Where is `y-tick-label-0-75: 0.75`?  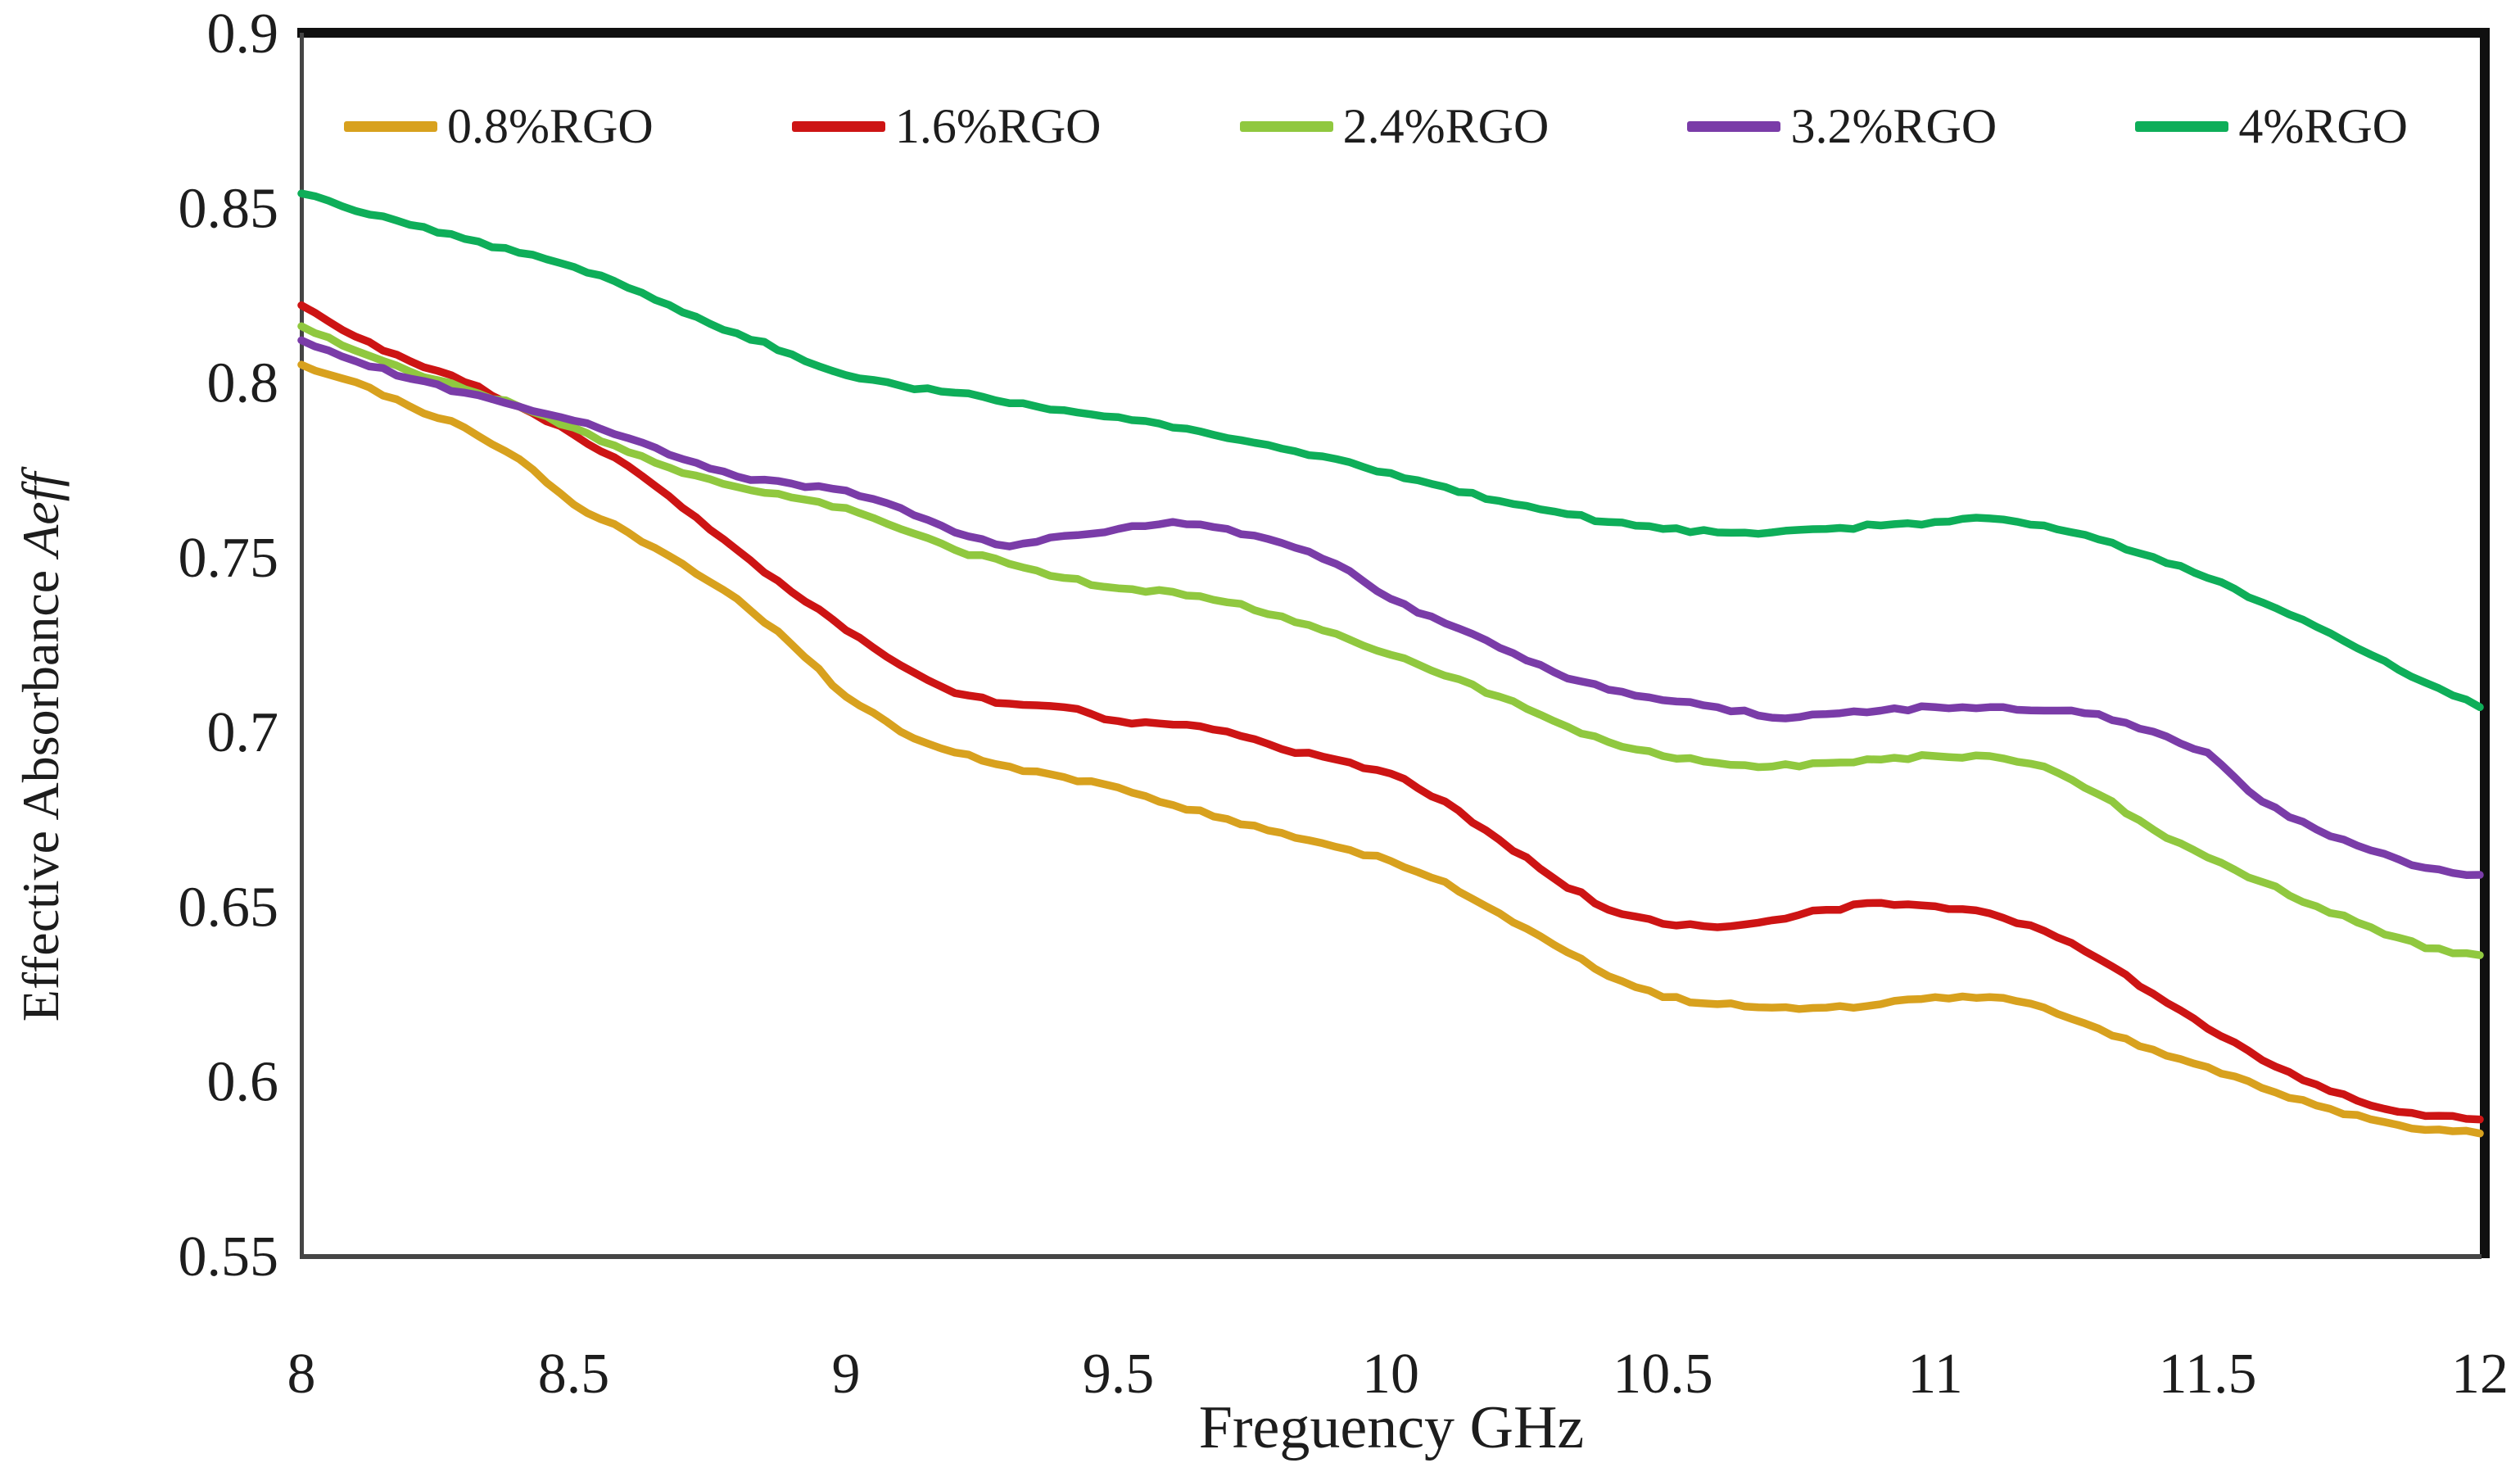 y-tick-label-0-75: 0.75 is located at coordinates (229, 558).